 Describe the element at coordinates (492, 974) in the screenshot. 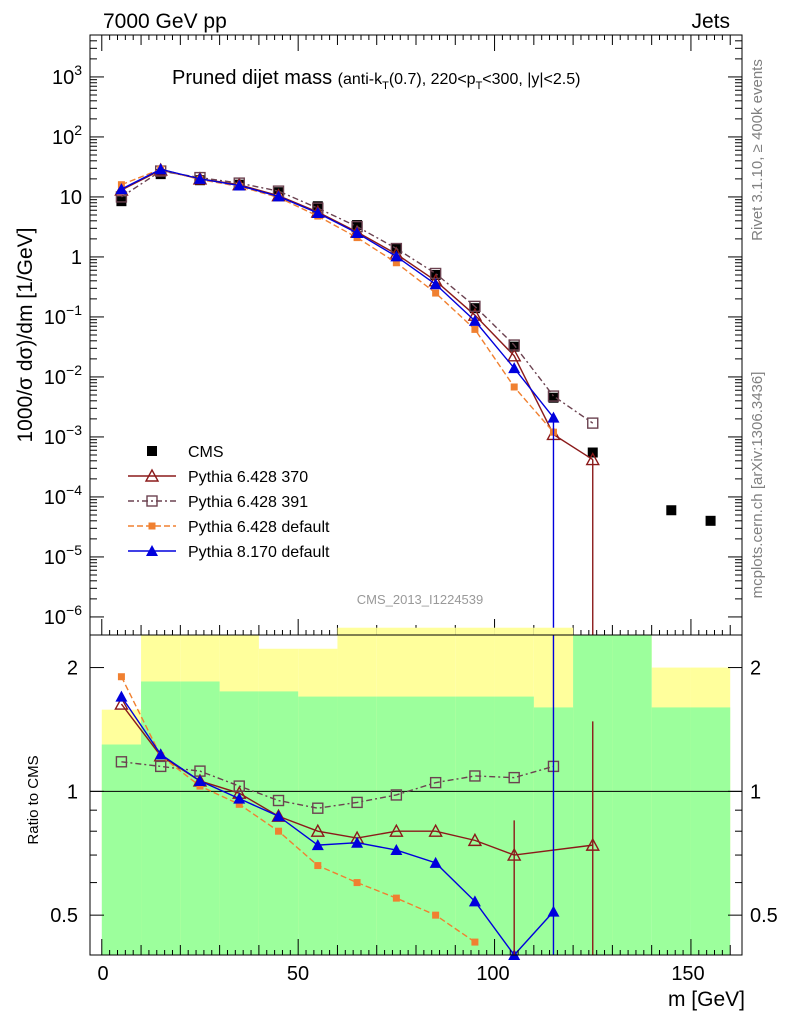

I see `xtick-label-100: 100` at that location.